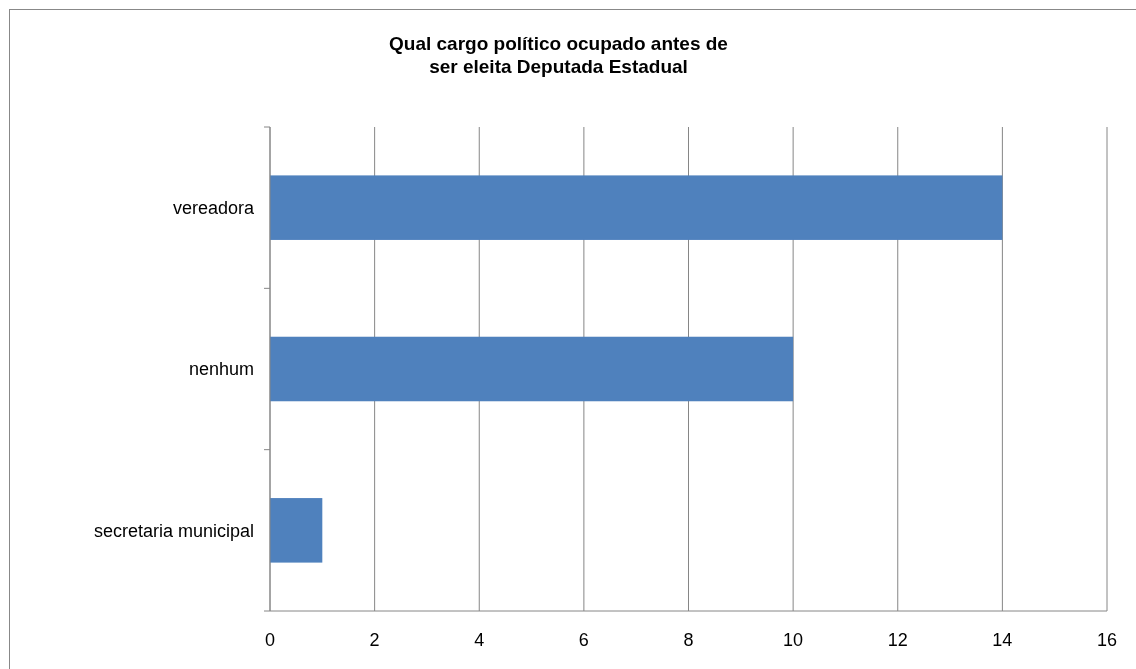 This screenshot has height=669, width=1136. What do you see at coordinates (793, 640) in the screenshot?
I see `x-tick-label: 10` at bounding box center [793, 640].